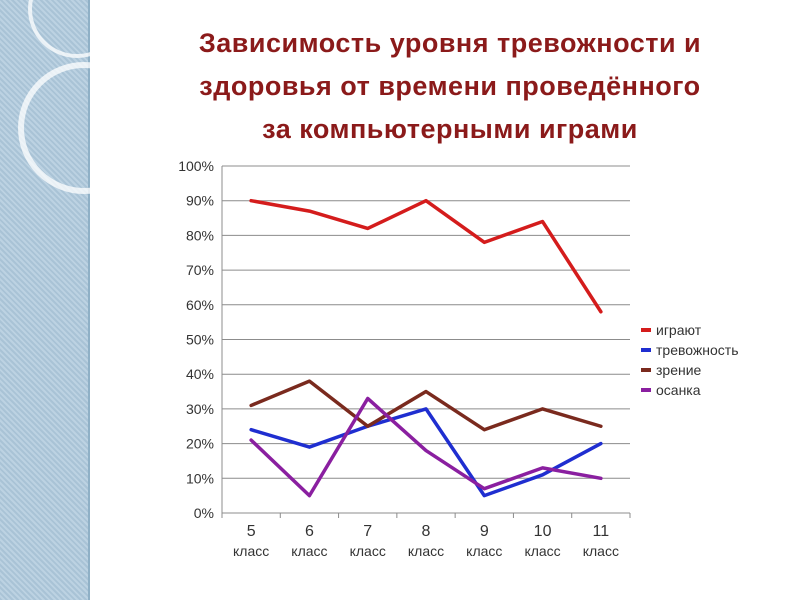 This screenshot has height=600, width=800. I want to click on x-tick-label: 5, so click(251, 531).